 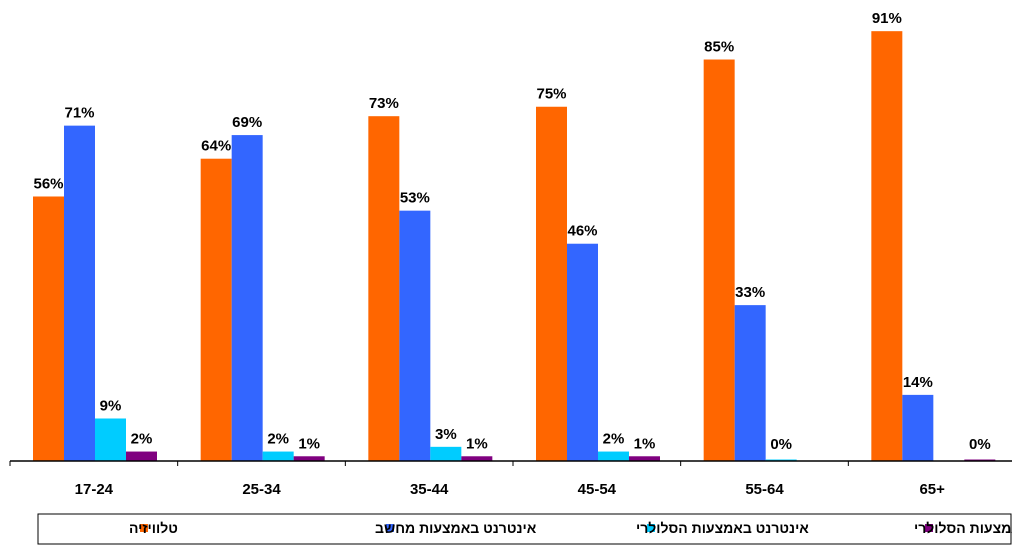 What do you see at coordinates (582, 231) in the screenshot?
I see `value-label-2-45-54: 46%` at bounding box center [582, 231].